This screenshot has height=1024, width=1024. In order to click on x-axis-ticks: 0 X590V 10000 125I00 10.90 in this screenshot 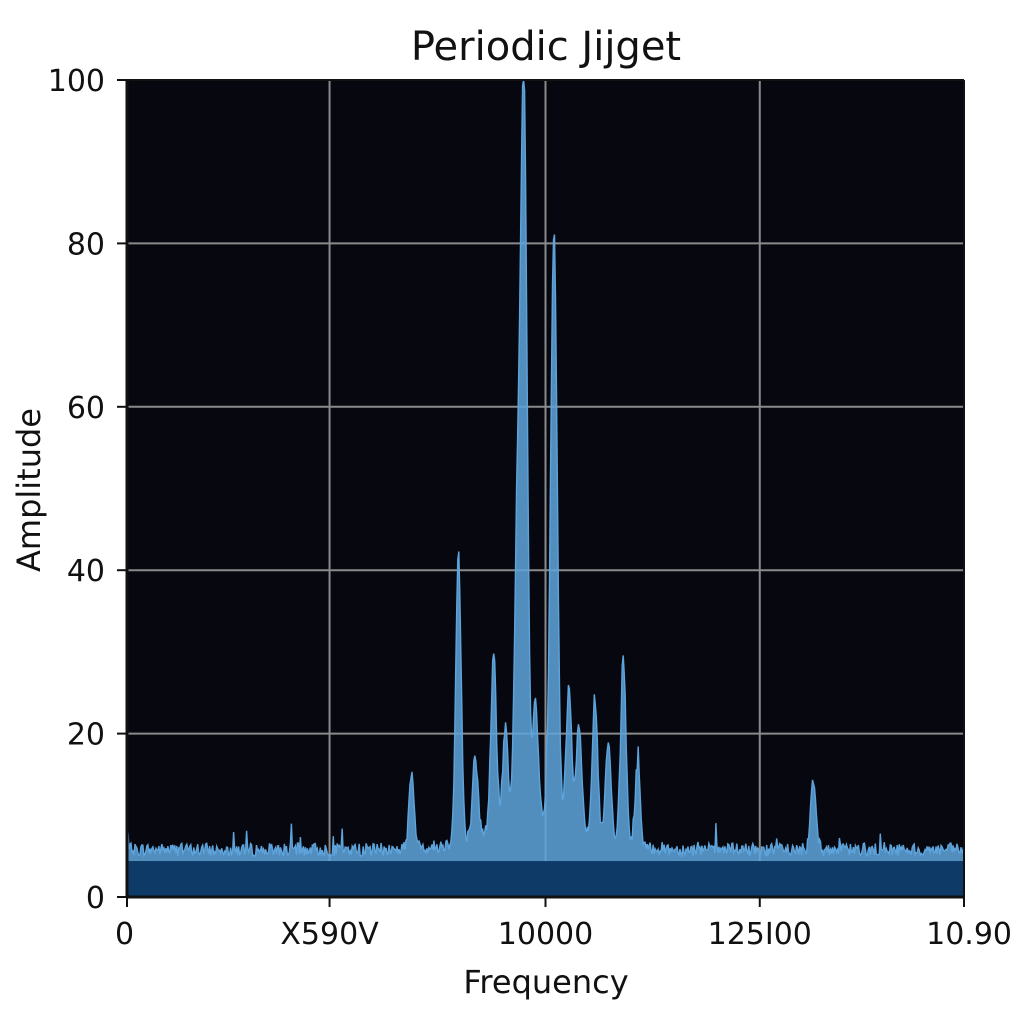, I will do `click(563, 924)`.